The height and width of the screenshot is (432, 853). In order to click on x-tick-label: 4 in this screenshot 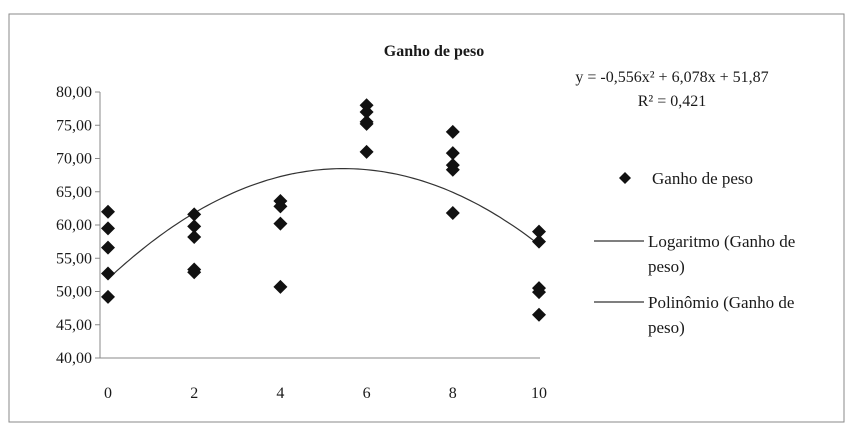, I will do `click(280, 393)`.